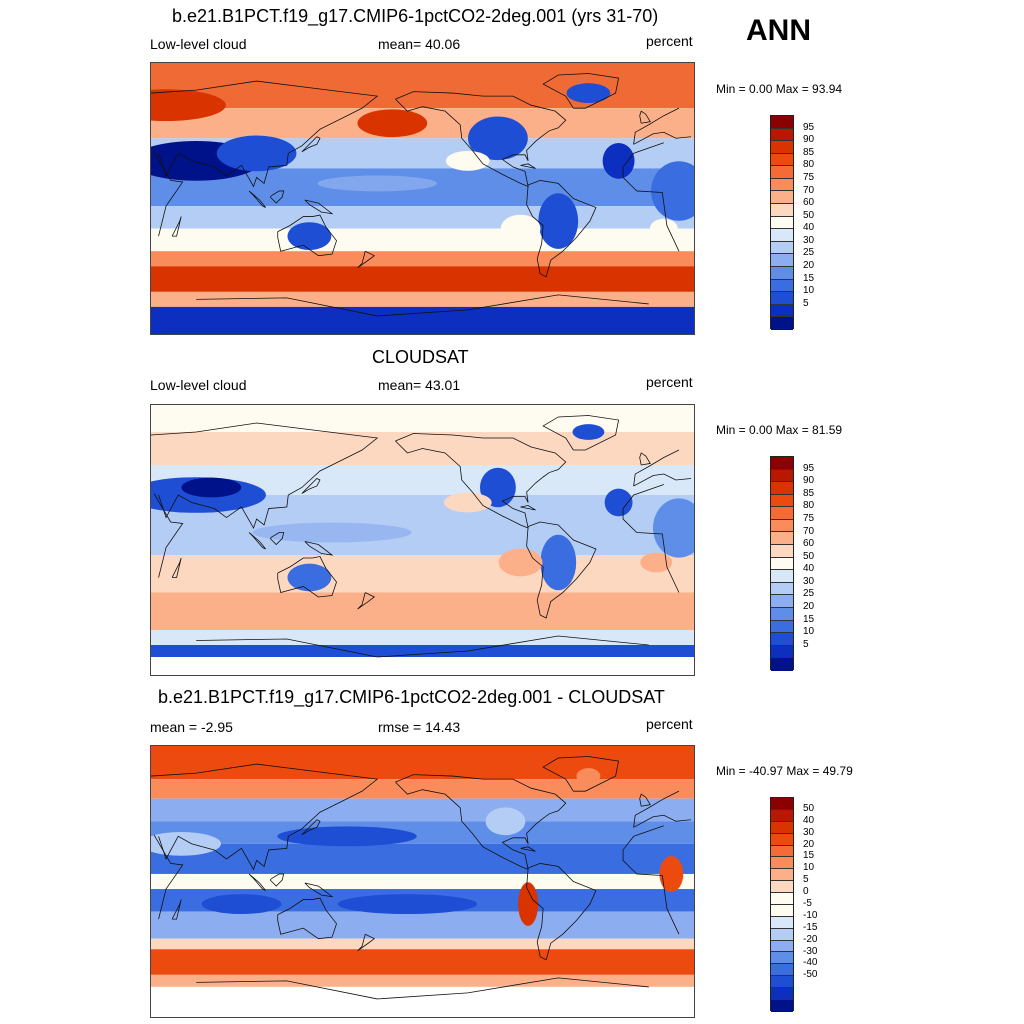 This screenshot has width=1024, height=1024. What do you see at coordinates (419, 727) in the screenshot?
I see `rmse-label: rmse = 14.43` at bounding box center [419, 727].